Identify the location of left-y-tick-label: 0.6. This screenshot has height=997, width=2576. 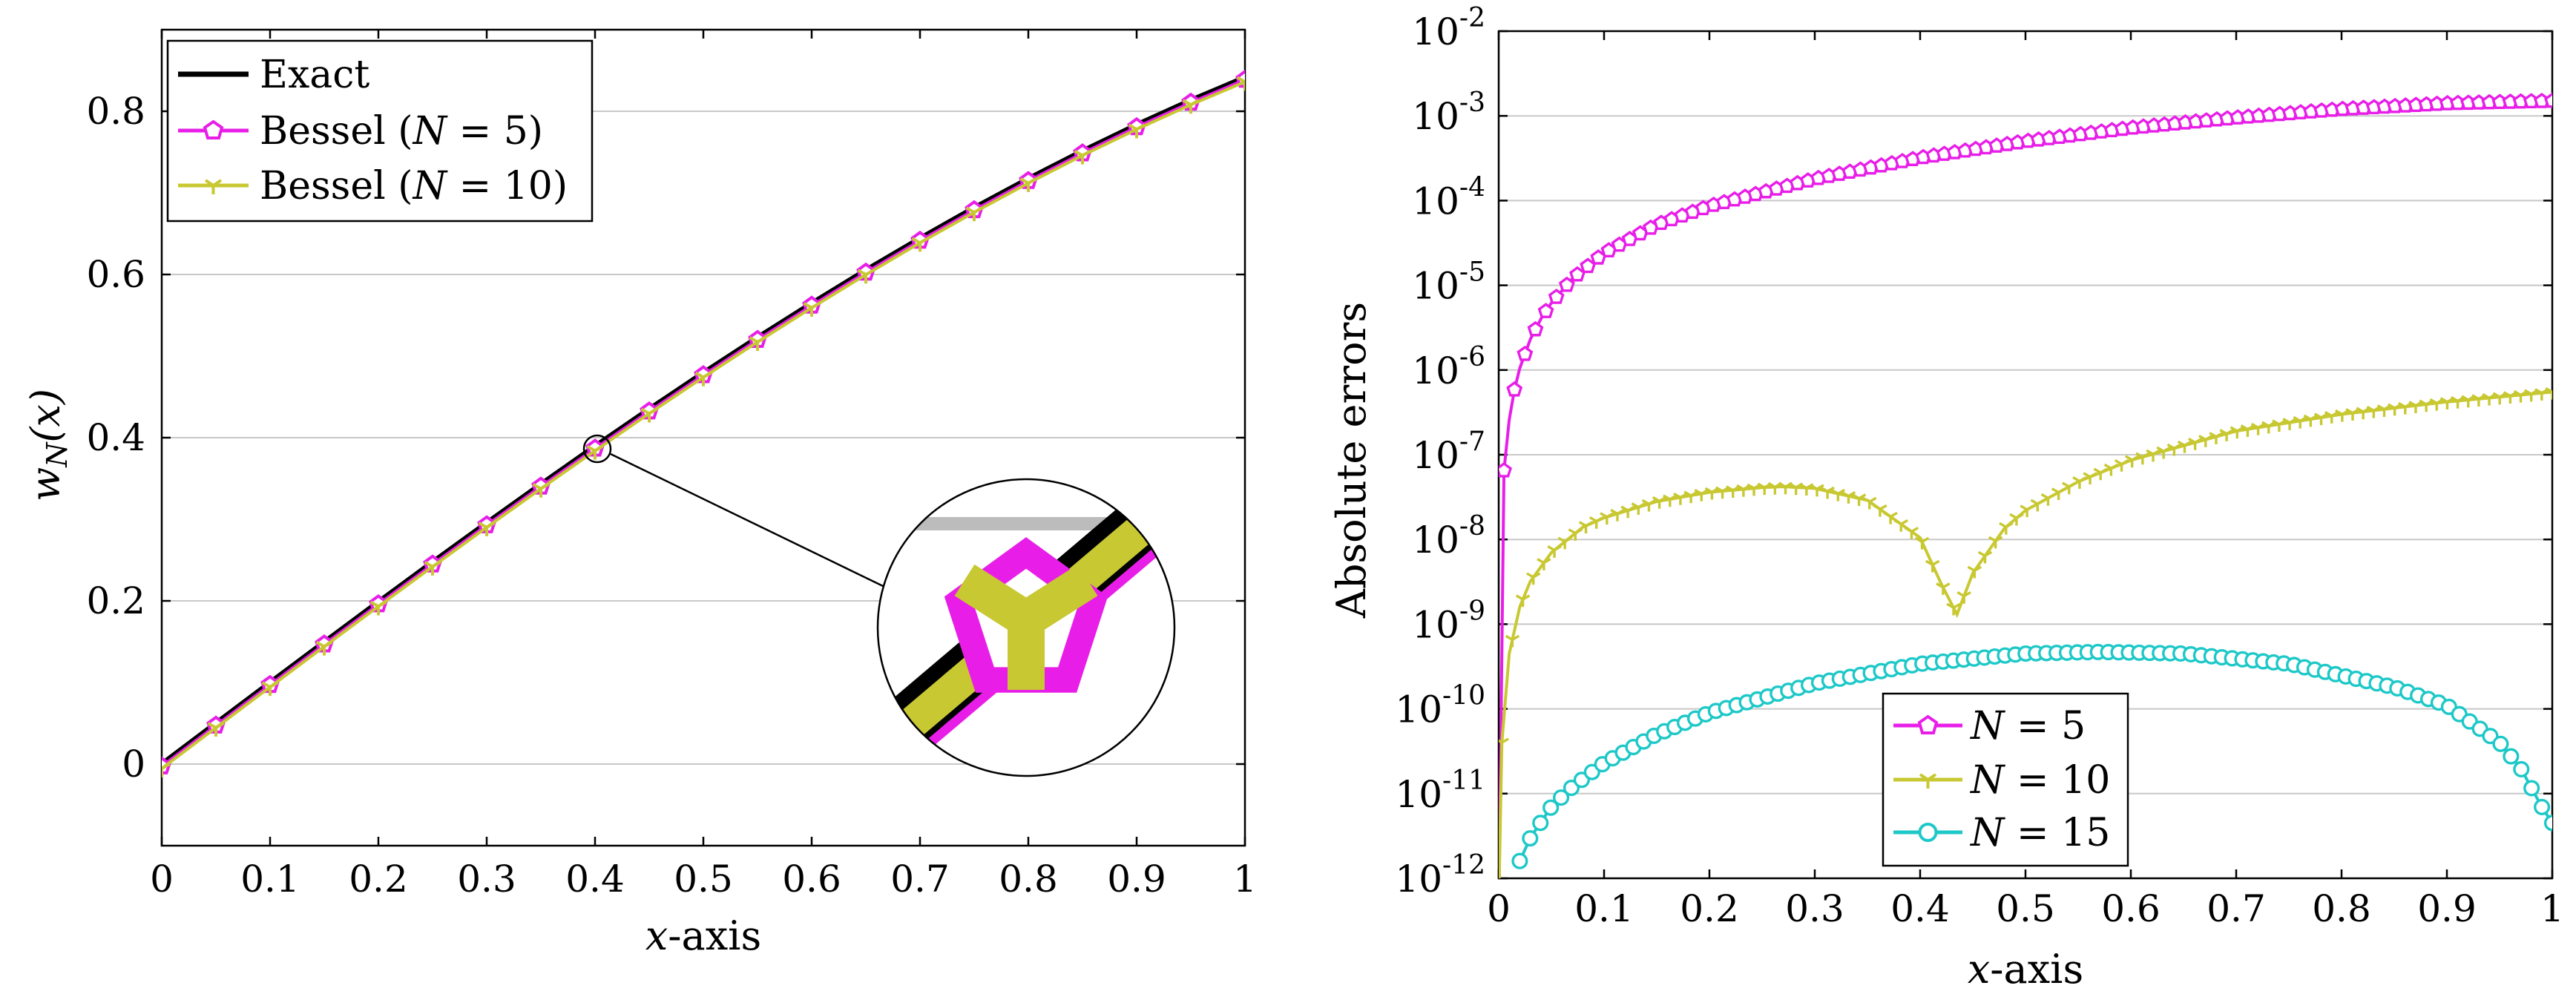
(115, 274).